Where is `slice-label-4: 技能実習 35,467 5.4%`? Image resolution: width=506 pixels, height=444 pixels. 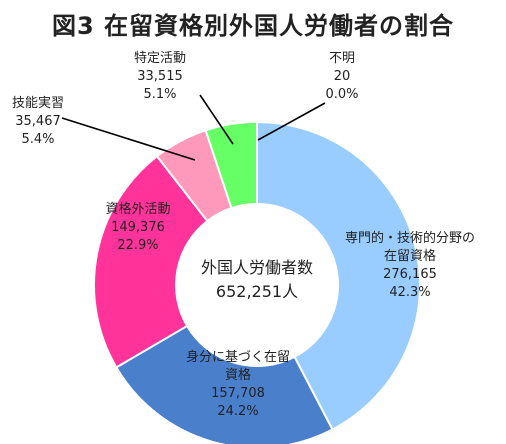
slice-label-4: 技能実習 35,467 5.4% is located at coordinates (38, 121).